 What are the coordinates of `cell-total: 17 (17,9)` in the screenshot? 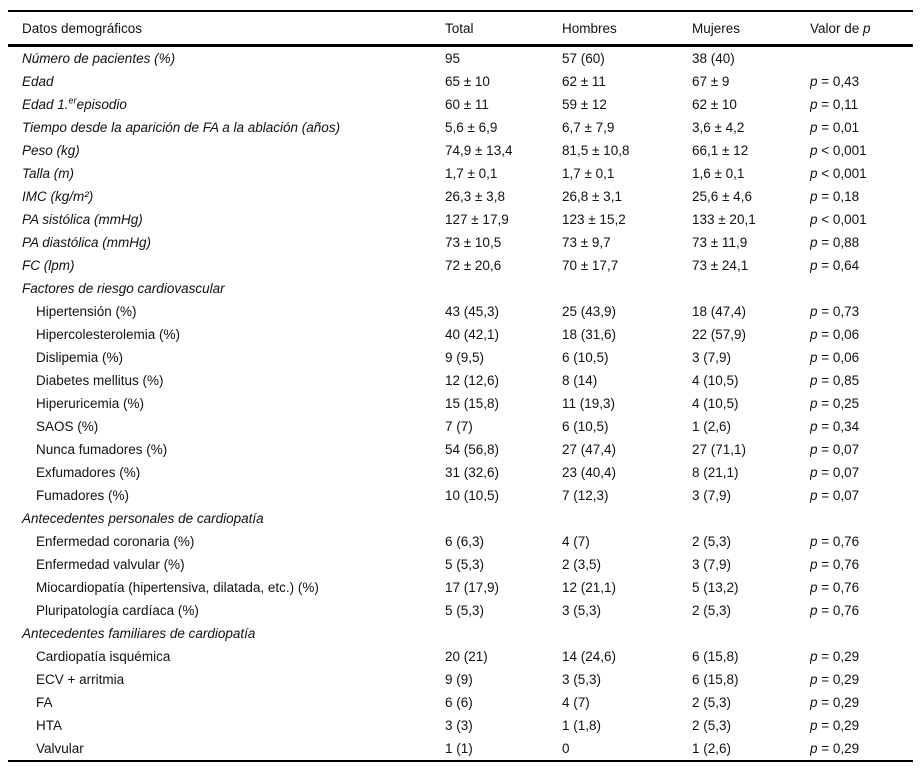 It's located at (472, 587).